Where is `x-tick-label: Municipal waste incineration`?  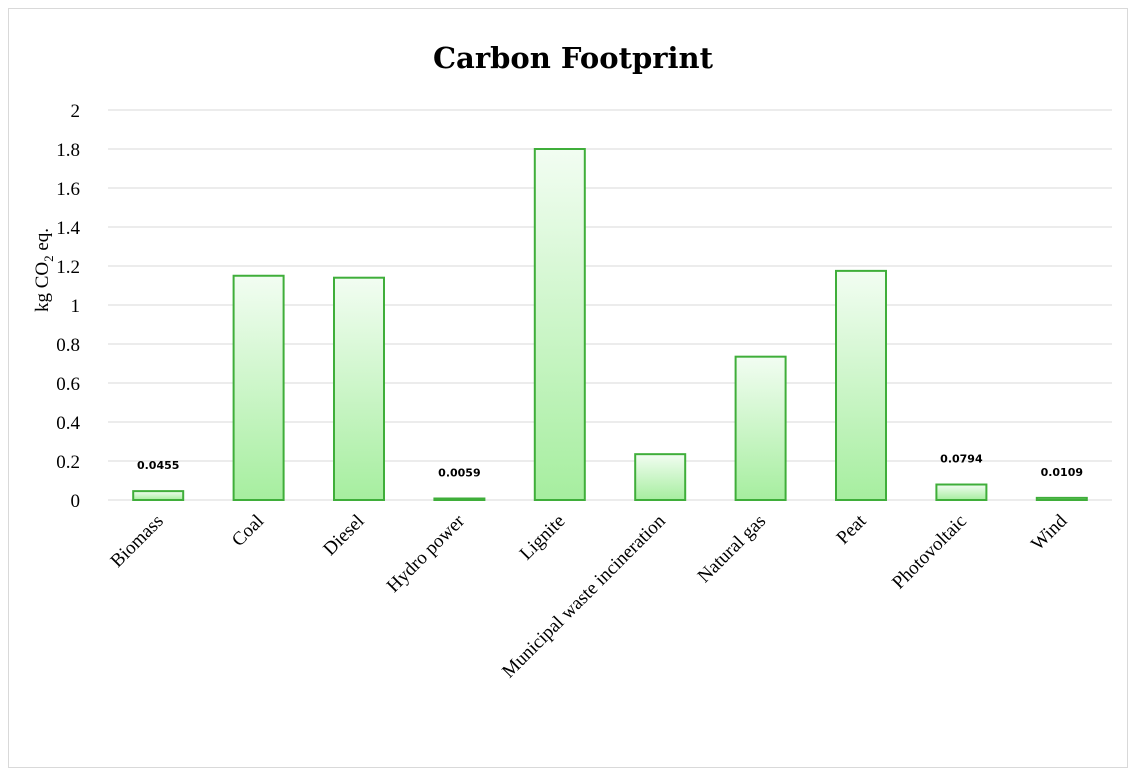
x-tick-label: Municipal waste incineration is located at coordinates (584, 596).